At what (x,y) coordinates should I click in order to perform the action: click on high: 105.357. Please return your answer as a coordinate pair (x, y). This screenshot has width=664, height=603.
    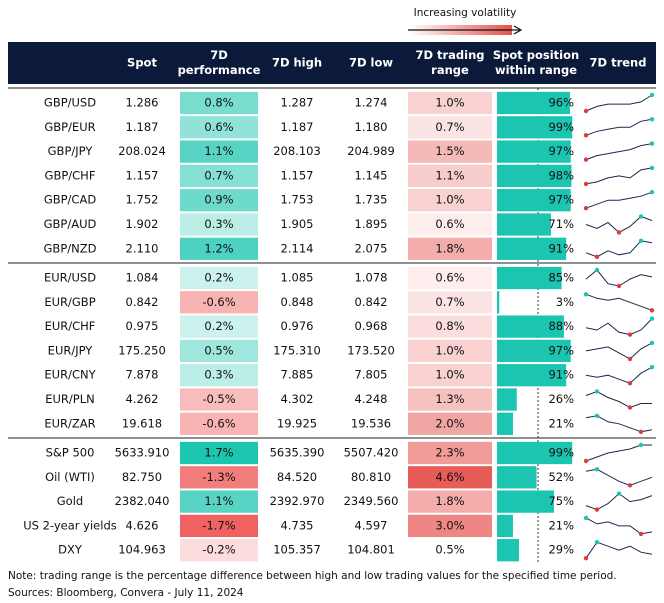
    Looking at the image, I should click on (297, 550).